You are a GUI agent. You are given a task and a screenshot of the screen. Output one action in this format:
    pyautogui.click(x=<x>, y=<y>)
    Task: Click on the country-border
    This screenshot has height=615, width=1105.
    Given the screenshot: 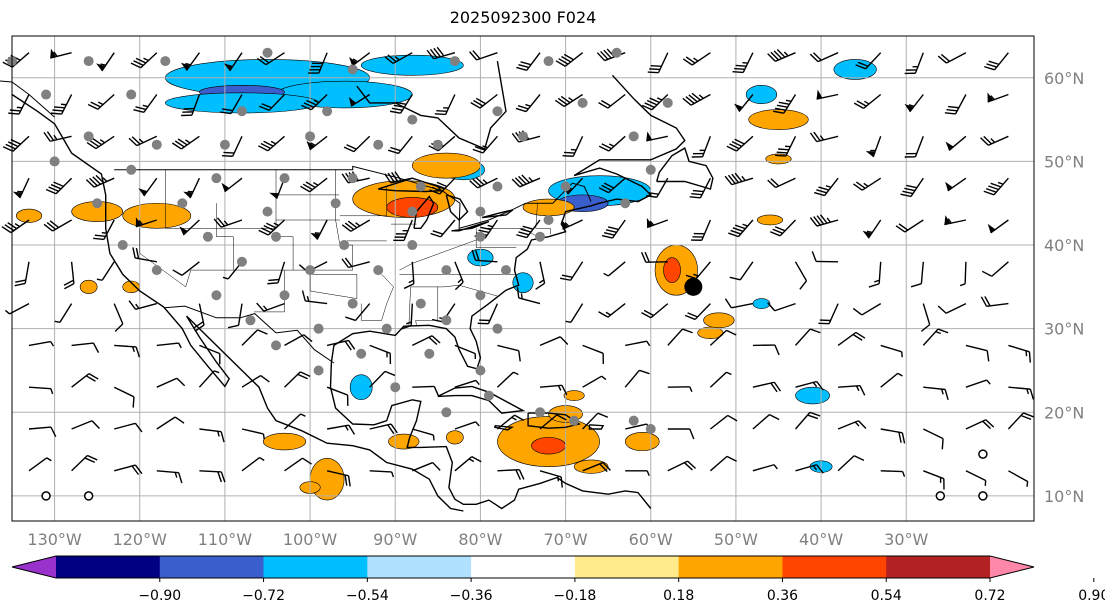 What is the action you would take?
    pyautogui.click(x=249, y=334)
    